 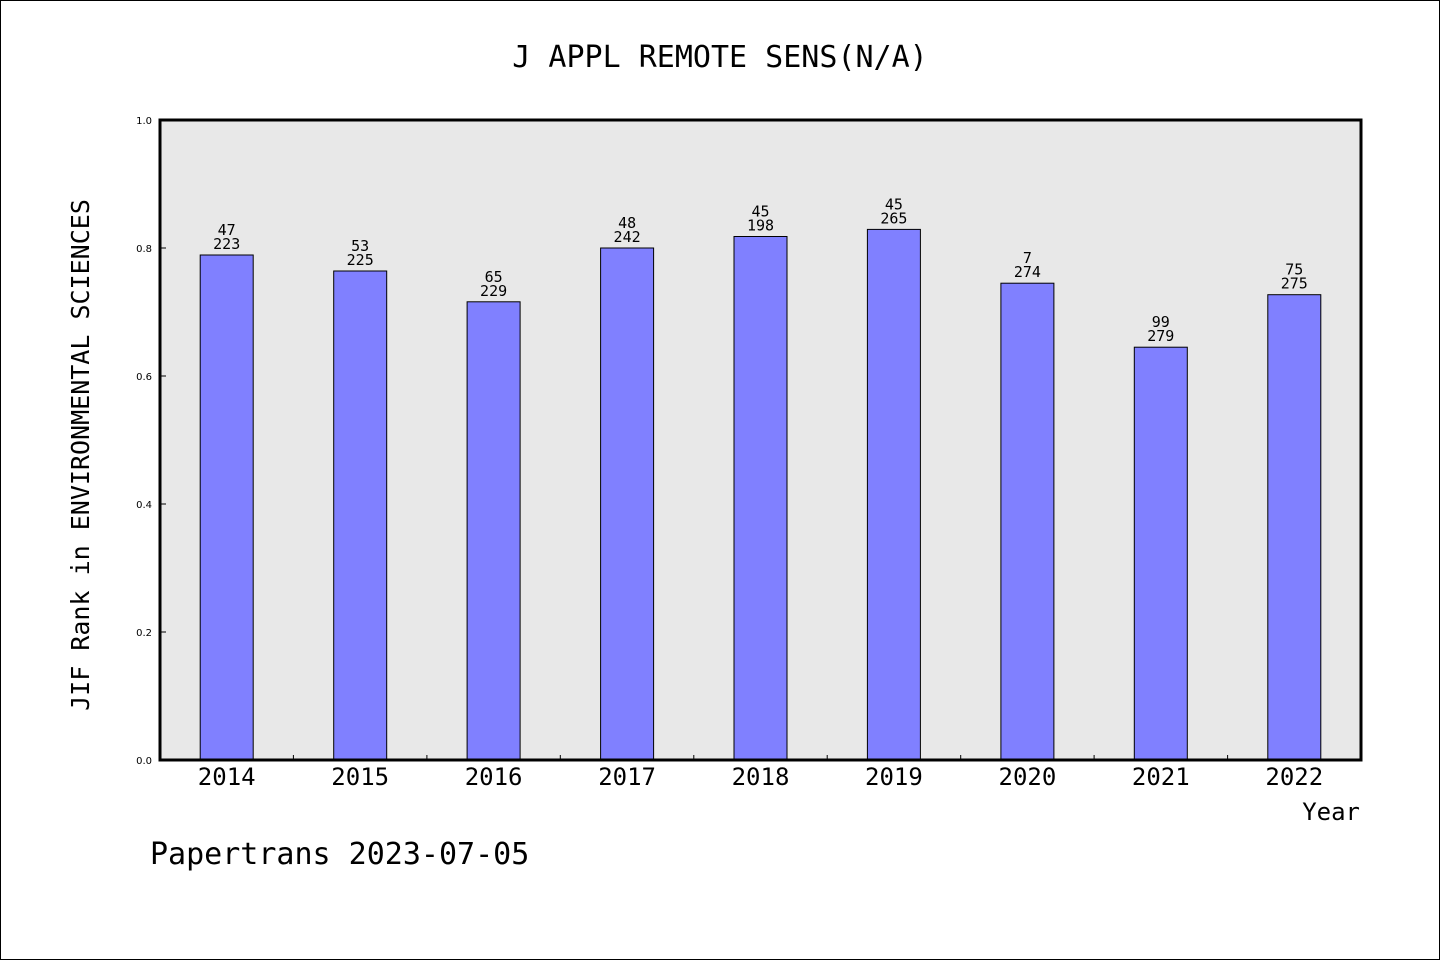 I want to click on bar-rank-label: 65, so click(x=494, y=277).